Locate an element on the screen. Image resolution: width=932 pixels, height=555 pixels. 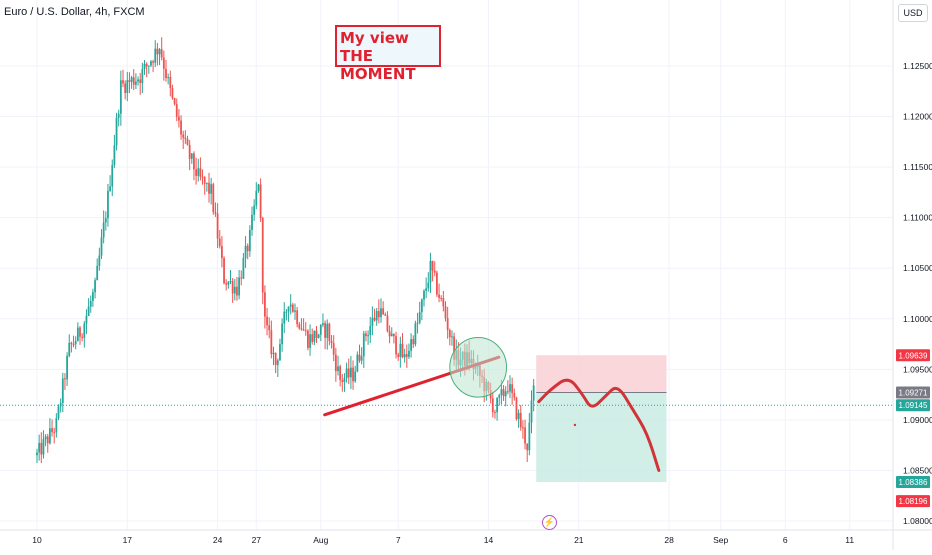
price-label-target: 1.08386 is located at coordinates (913, 482).